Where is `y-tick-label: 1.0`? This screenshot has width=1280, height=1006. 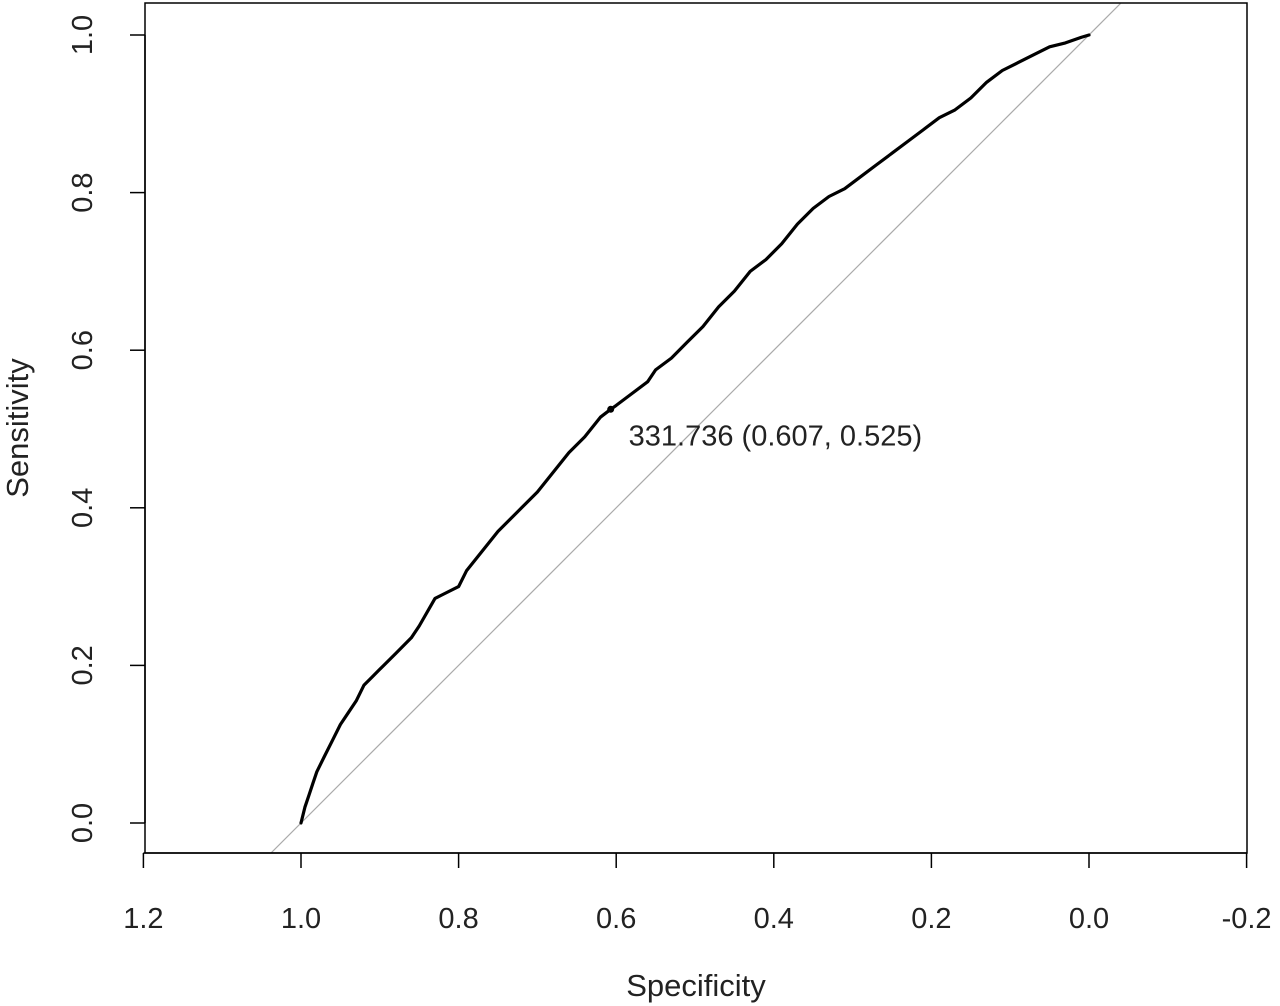
y-tick-label: 1.0 is located at coordinates (83, 35).